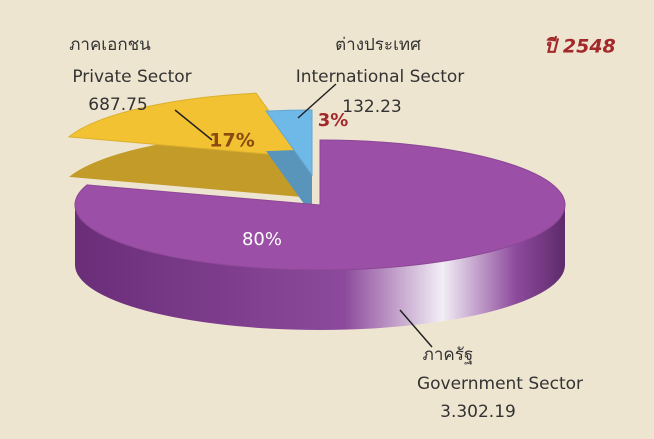 The image size is (654, 439). Describe the element at coordinates (262, 239) in the screenshot. I see `value-label: 80%` at that location.